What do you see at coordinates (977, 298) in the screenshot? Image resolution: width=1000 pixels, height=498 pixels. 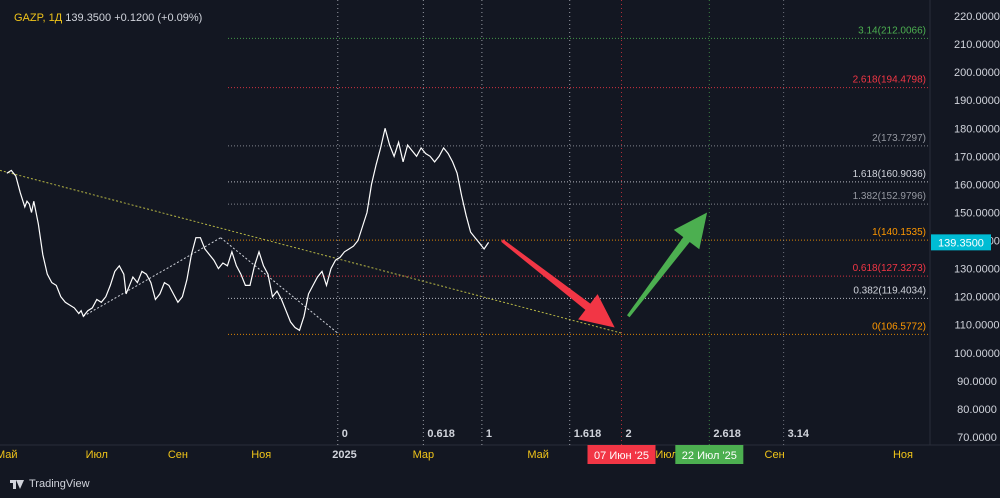 I see `y-tick-label: 120.0000` at bounding box center [977, 298].